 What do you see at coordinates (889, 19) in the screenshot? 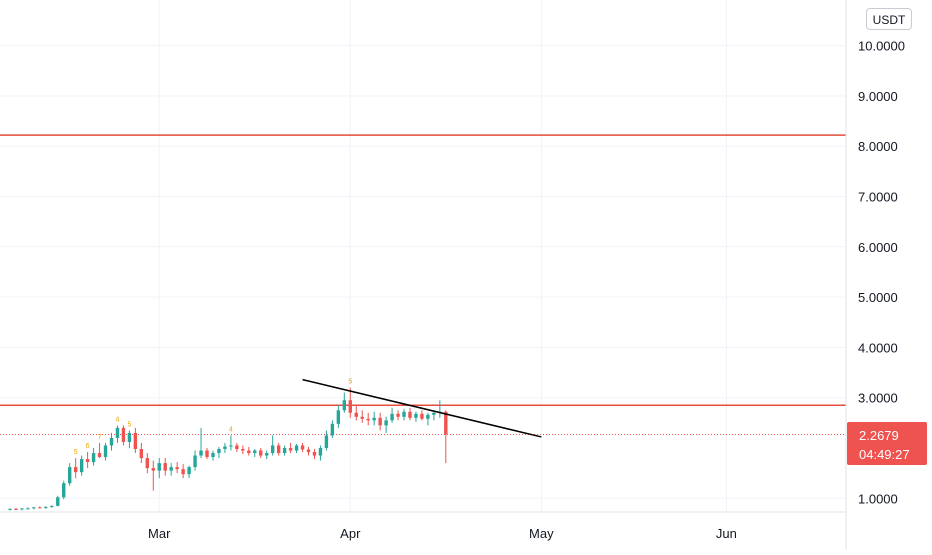
I see `currency-label: USDT` at bounding box center [889, 19].